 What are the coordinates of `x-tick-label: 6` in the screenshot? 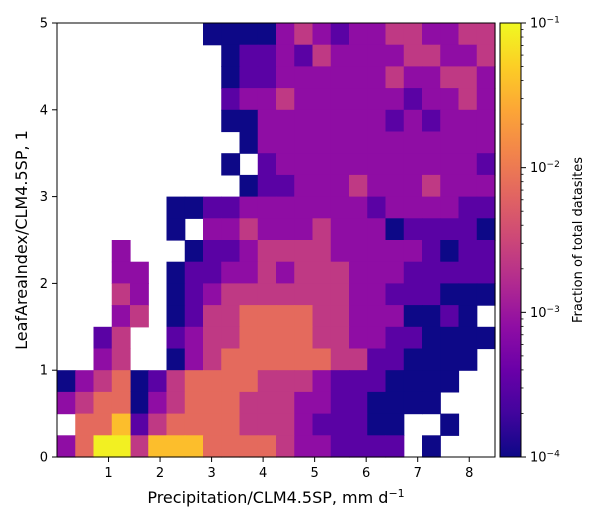 It's located at (366, 473).